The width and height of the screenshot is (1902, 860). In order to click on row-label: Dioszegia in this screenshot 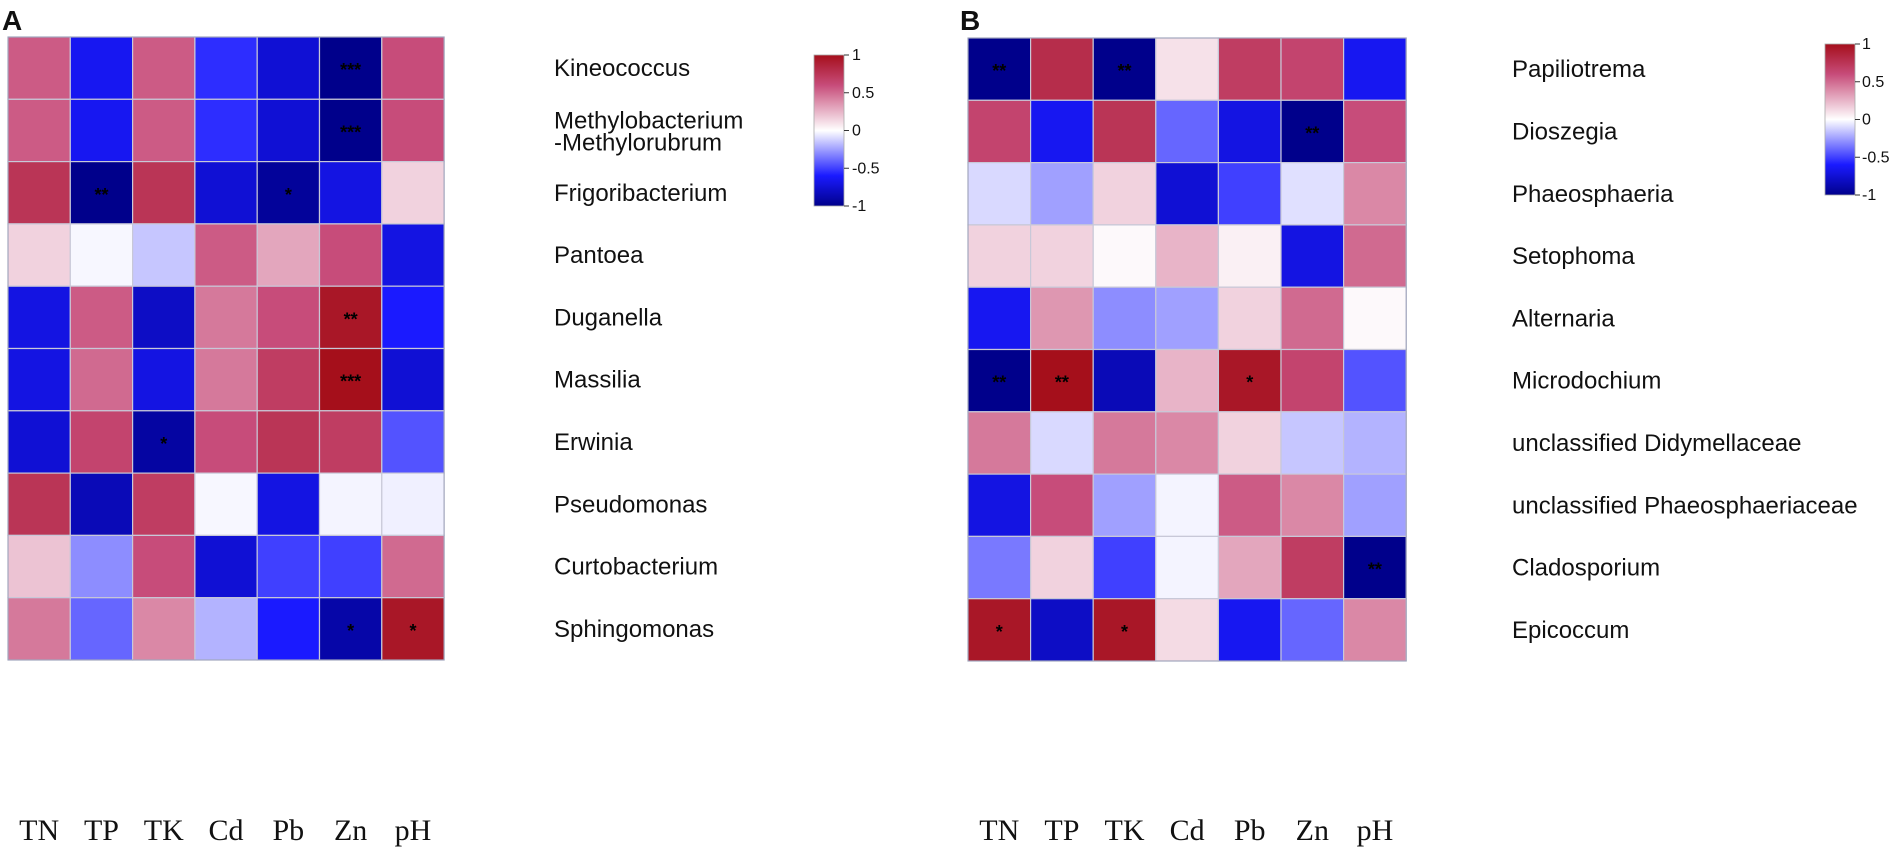, I will do `click(1565, 131)`.